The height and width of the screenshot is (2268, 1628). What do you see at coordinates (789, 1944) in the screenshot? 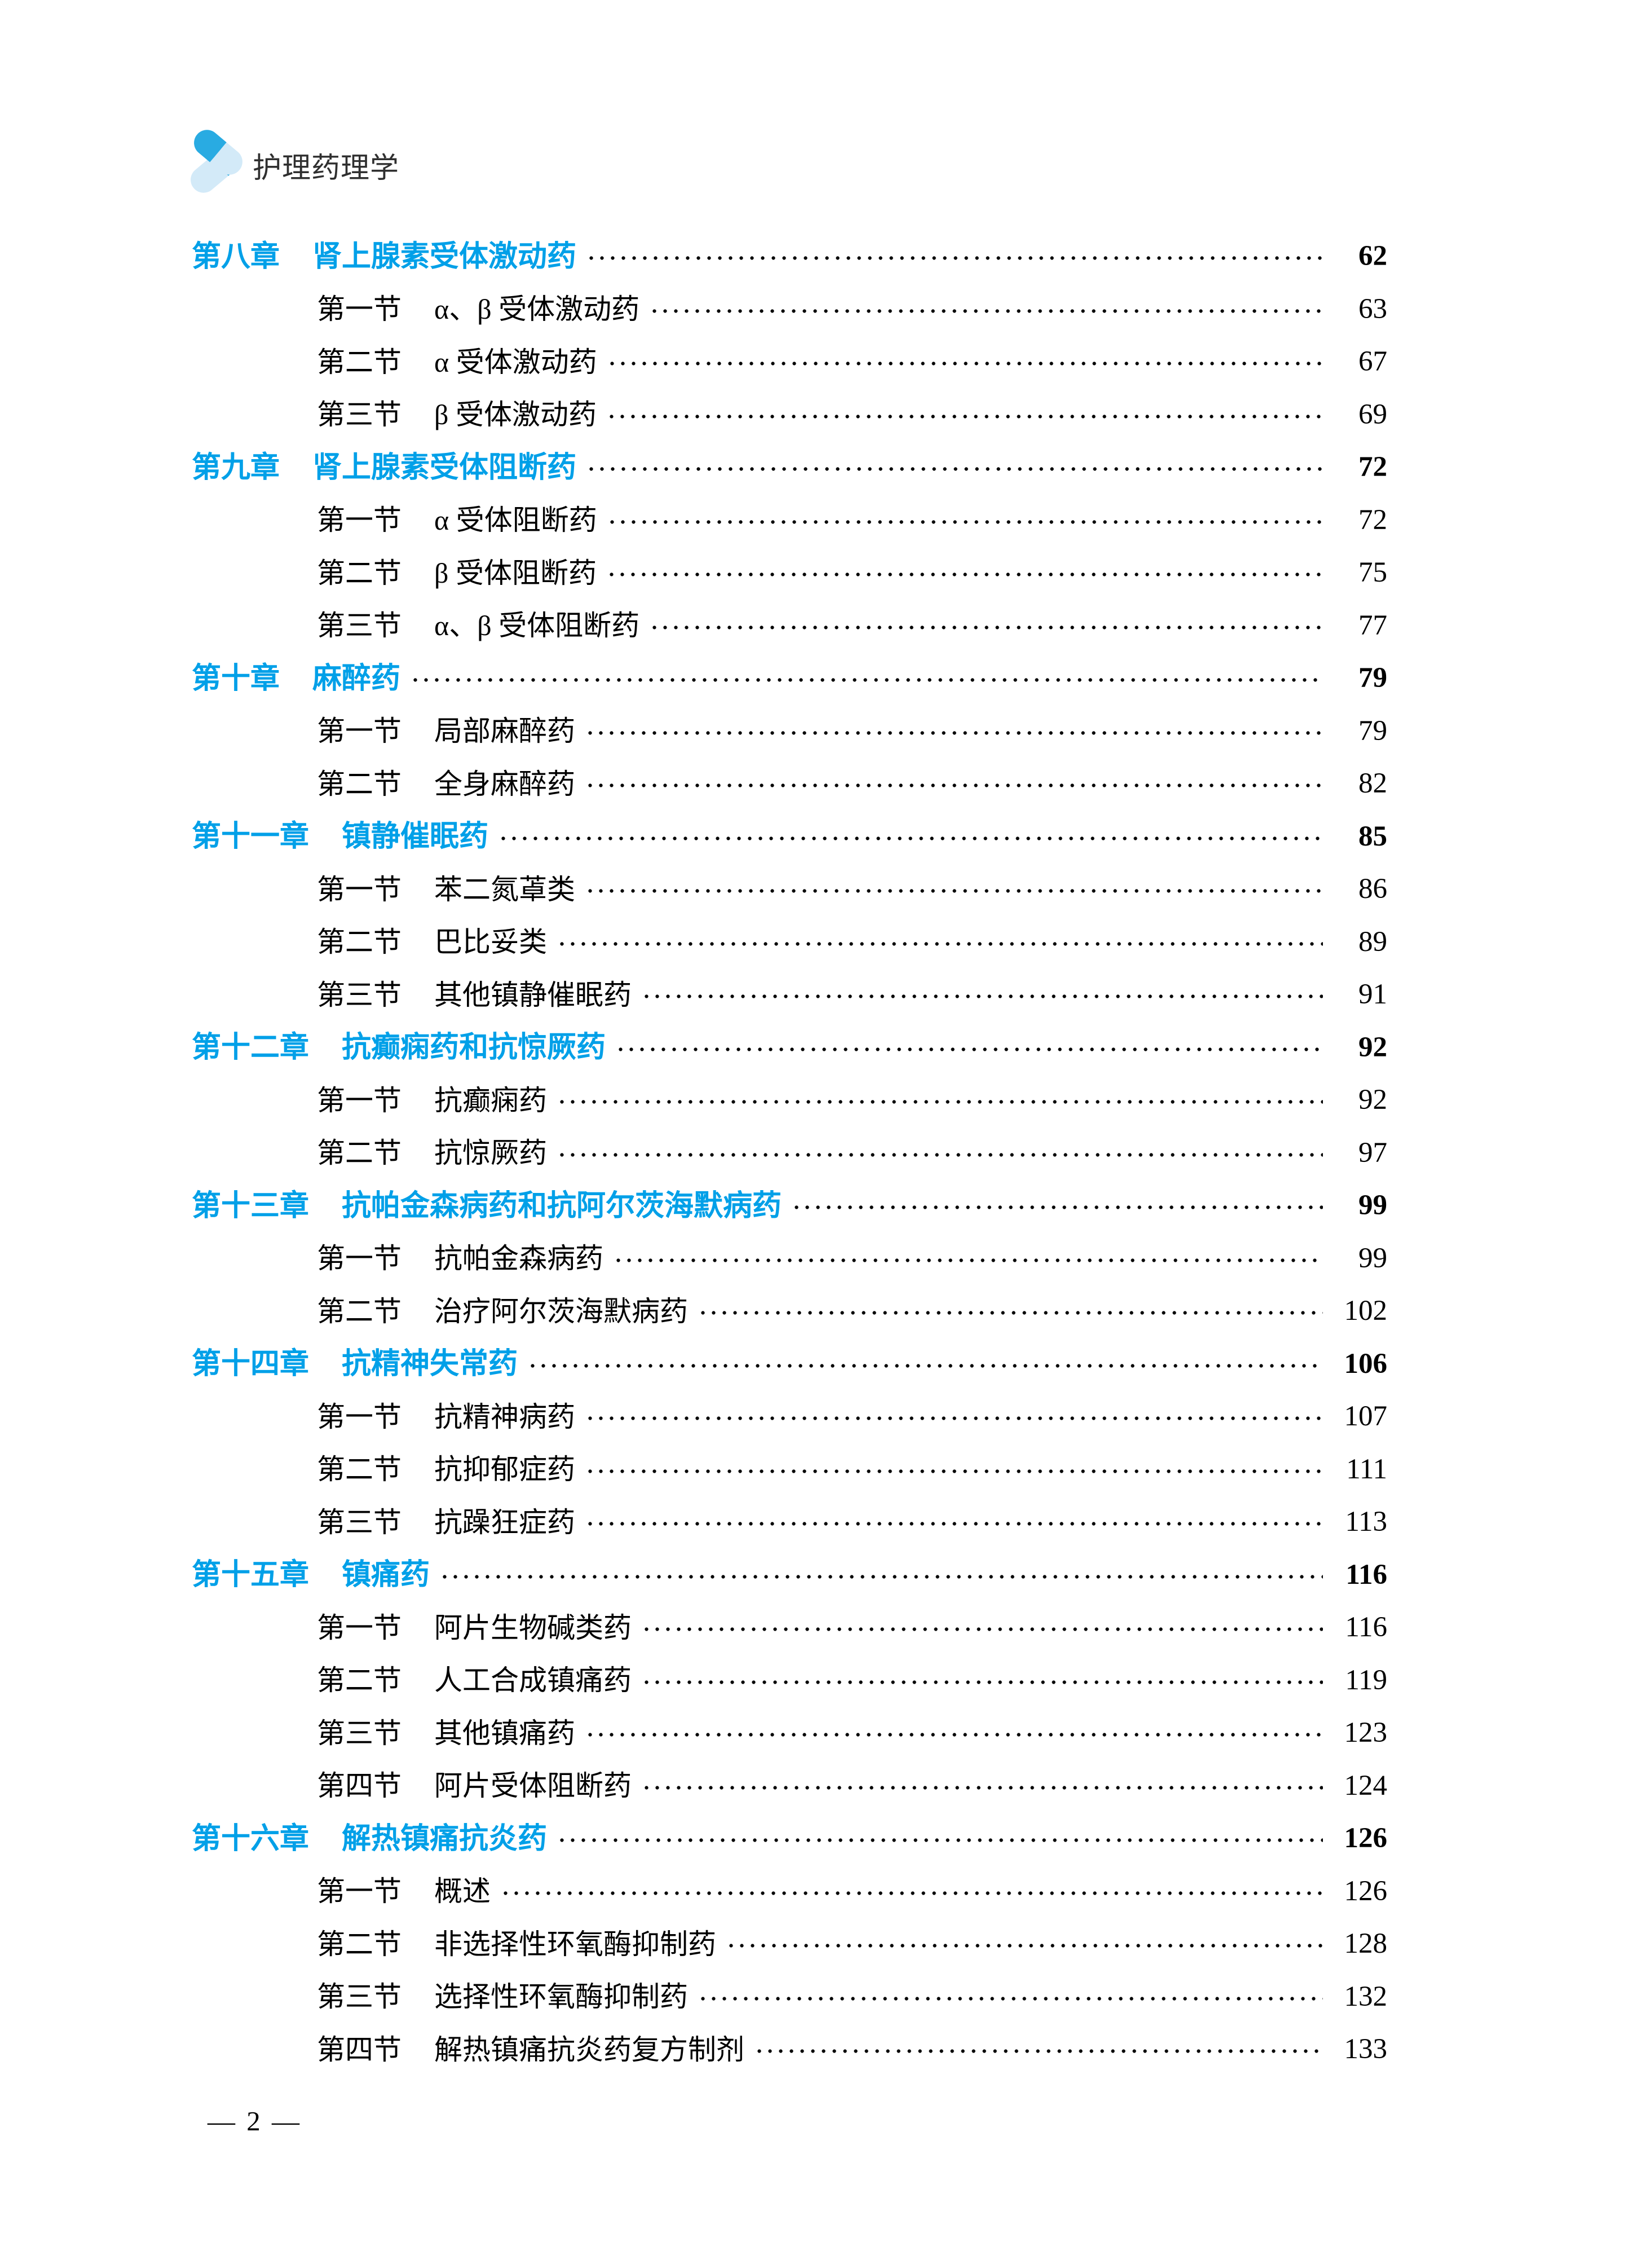
I see `toc-row-section: 第二节 非选择性环氧酶抑制药 128` at bounding box center [789, 1944].